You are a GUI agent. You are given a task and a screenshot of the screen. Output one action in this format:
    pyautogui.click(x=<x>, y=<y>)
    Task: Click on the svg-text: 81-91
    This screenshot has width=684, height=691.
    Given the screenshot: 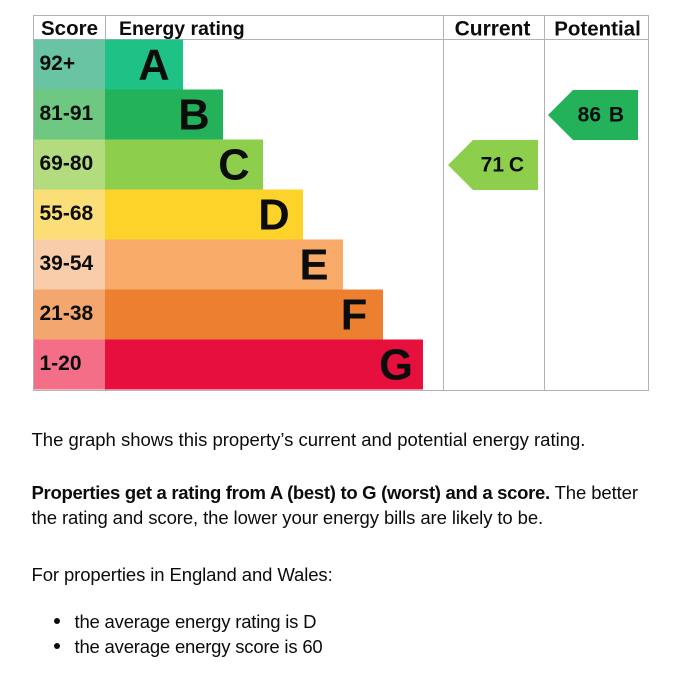 What is the action you would take?
    pyautogui.click(x=67, y=113)
    